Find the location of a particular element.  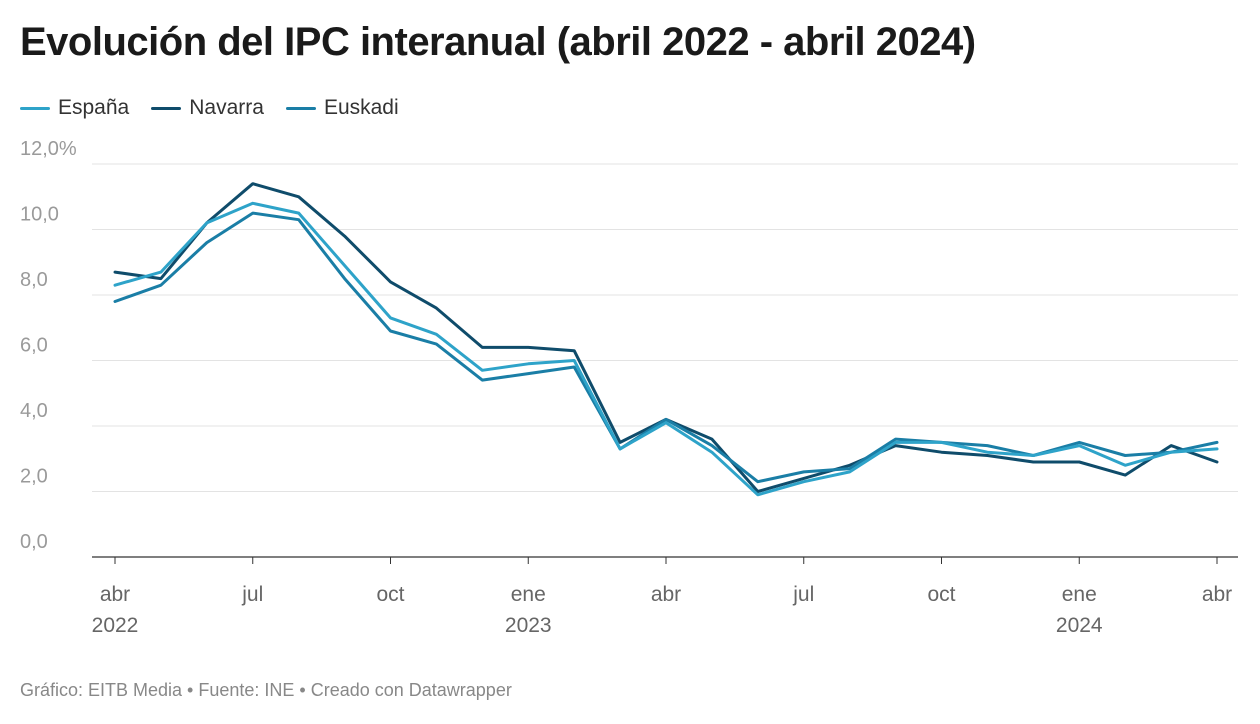

legend-label-euskadi: Euskadi is located at coordinates (361, 107).